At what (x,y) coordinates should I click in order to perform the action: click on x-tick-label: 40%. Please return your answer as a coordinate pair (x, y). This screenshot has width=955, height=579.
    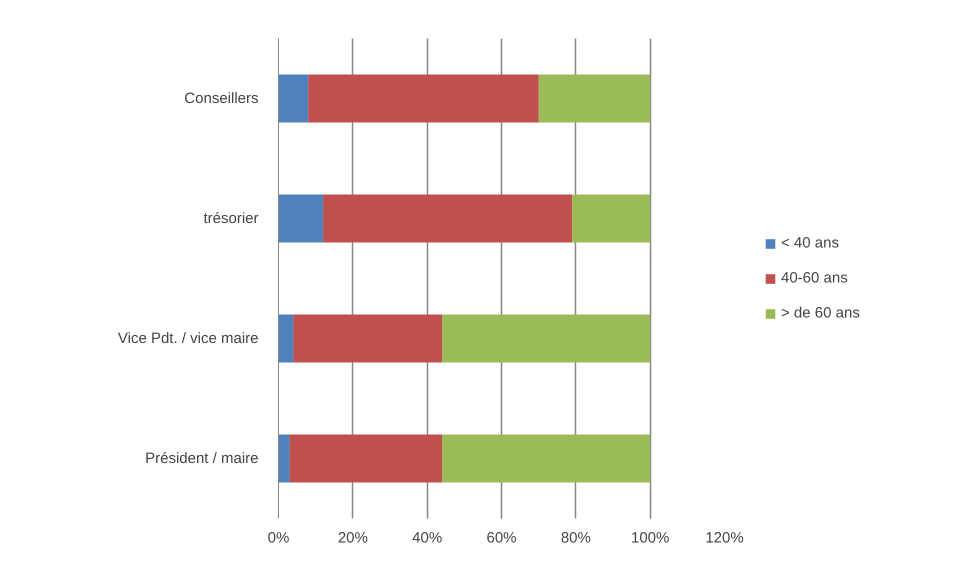
    Looking at the image, I should click on (427, 538).